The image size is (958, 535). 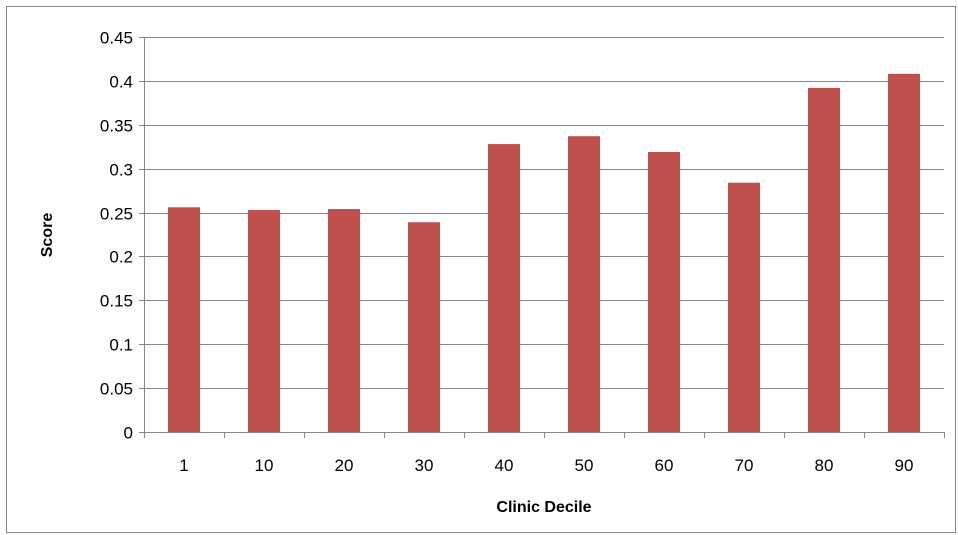 I want to click on y-tick-label: 0.1, so click(x=121, y=345).